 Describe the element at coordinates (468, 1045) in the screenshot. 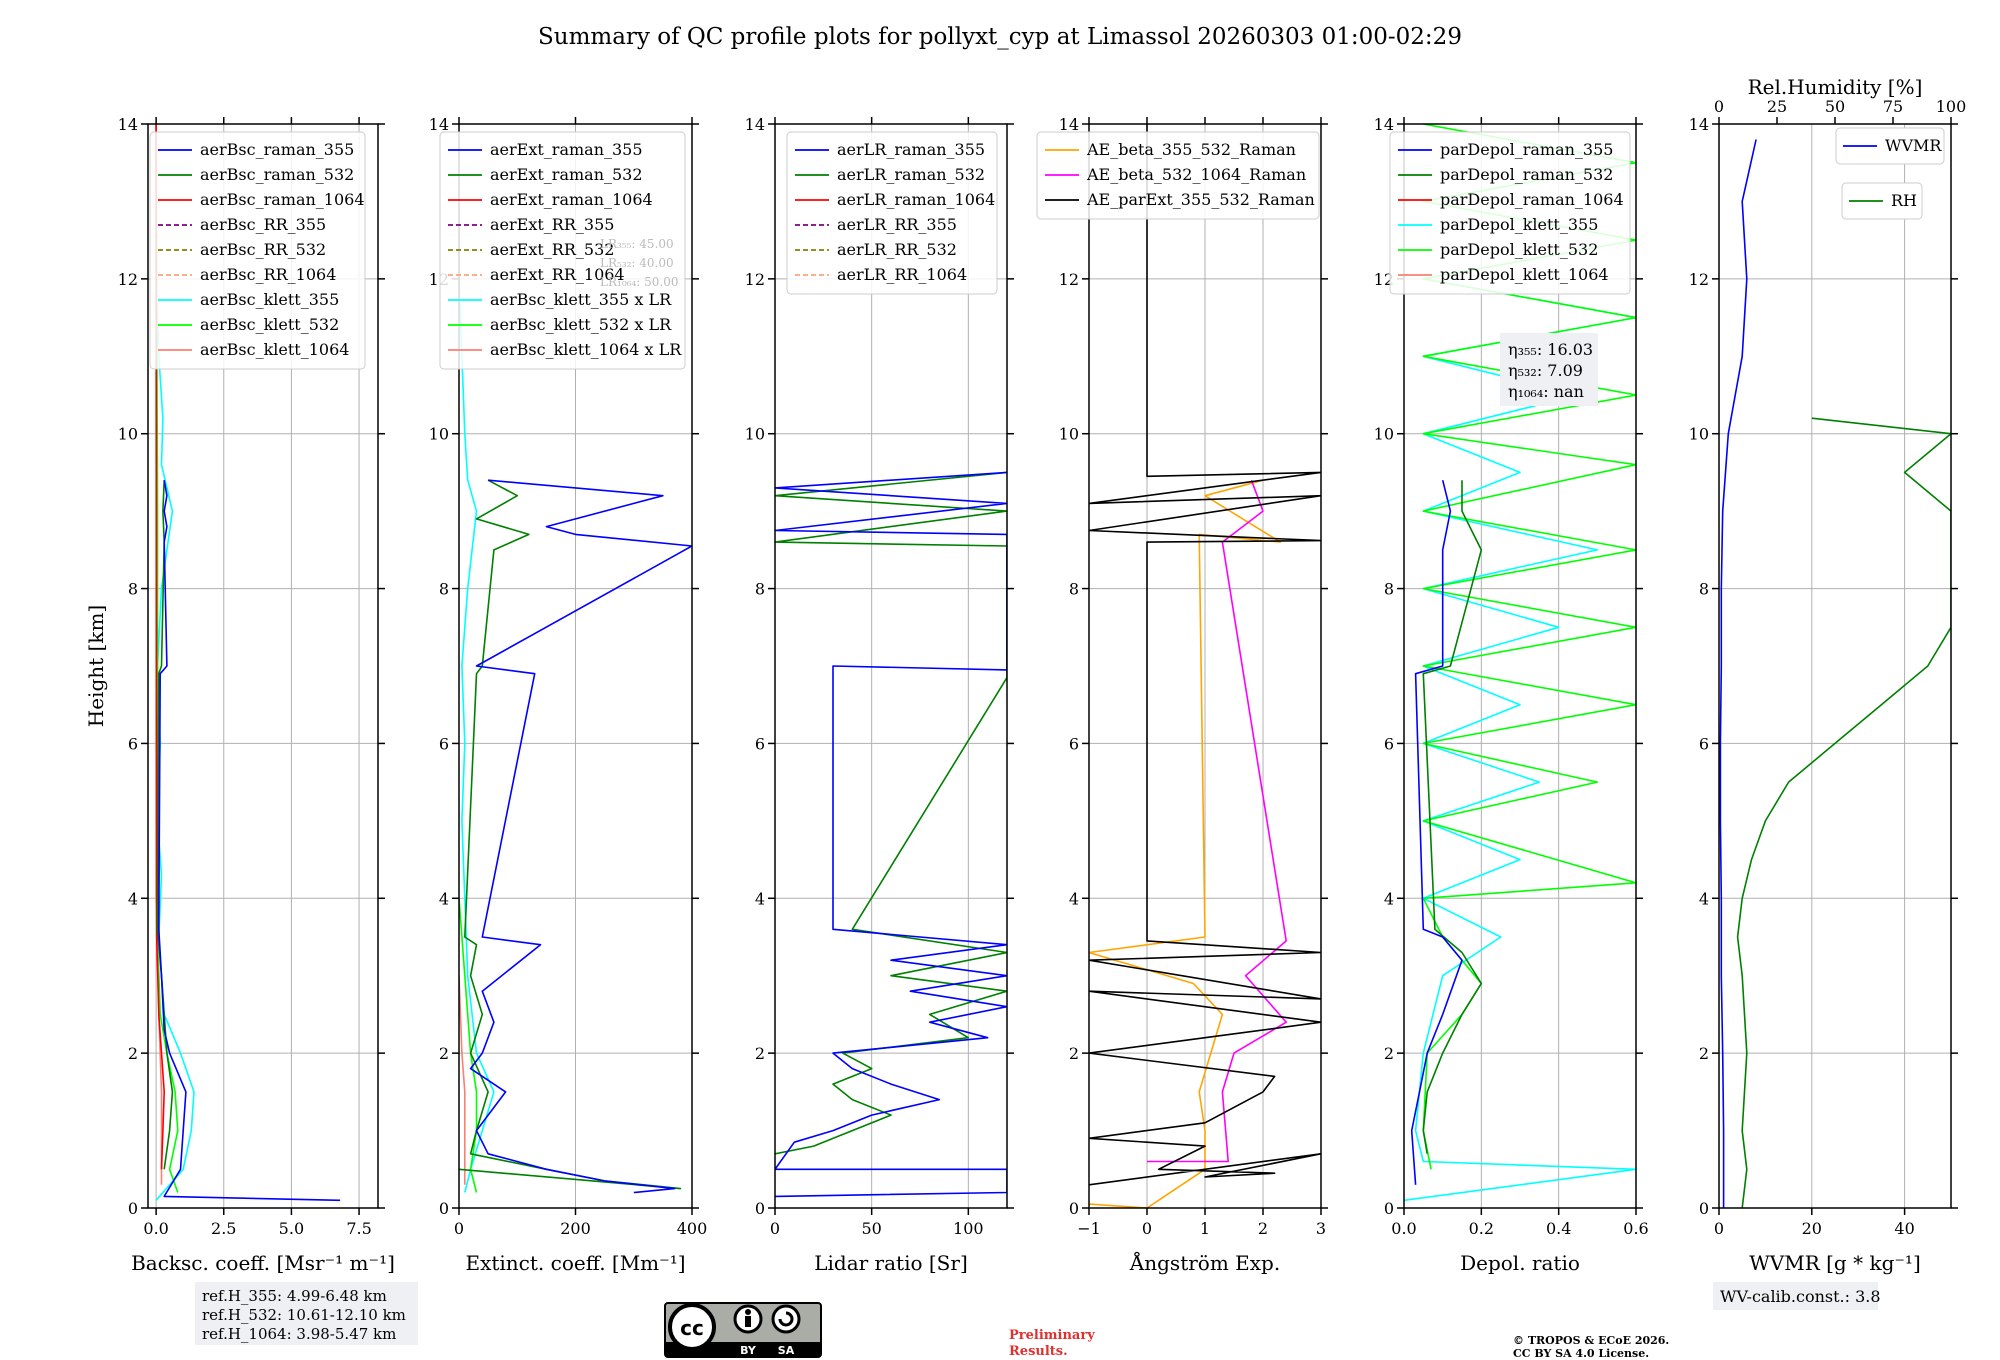

I see `series-aerBsc_klett_532 x LR` at that location.